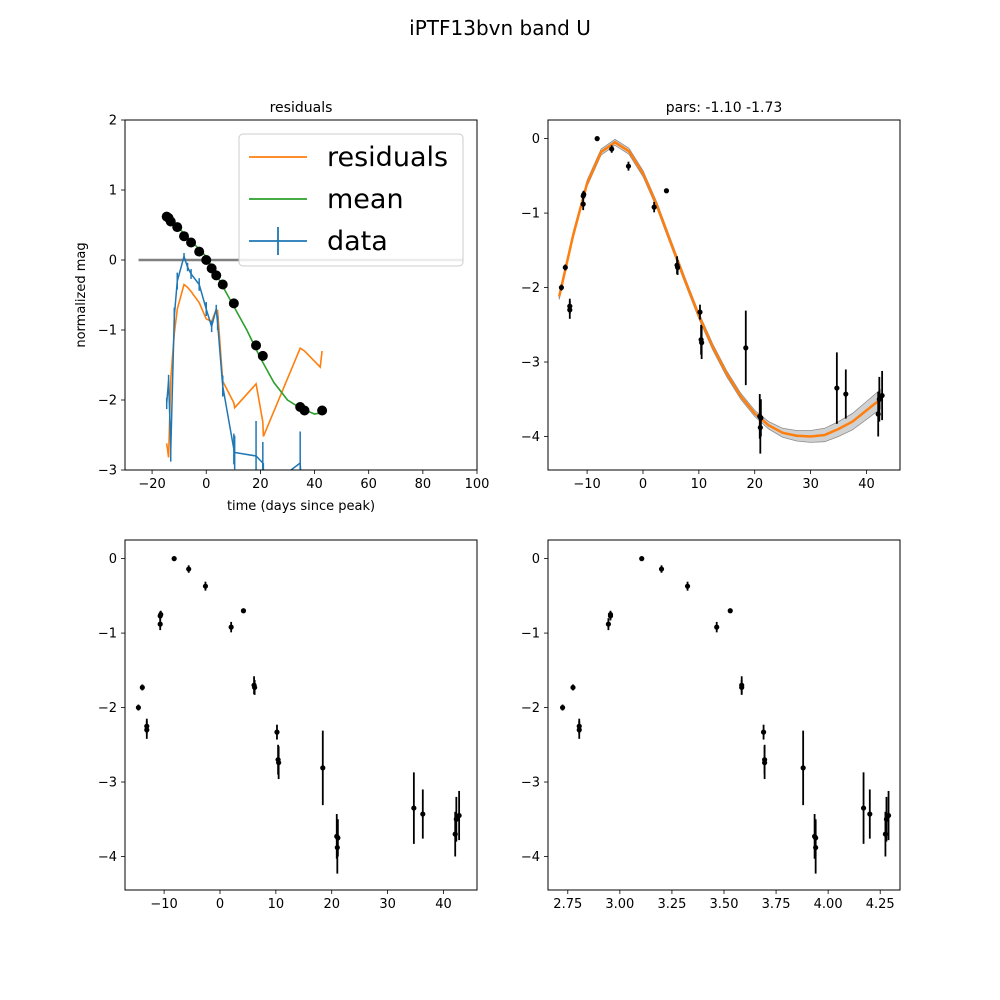  I want to click on legend-box, so click(351, 200).